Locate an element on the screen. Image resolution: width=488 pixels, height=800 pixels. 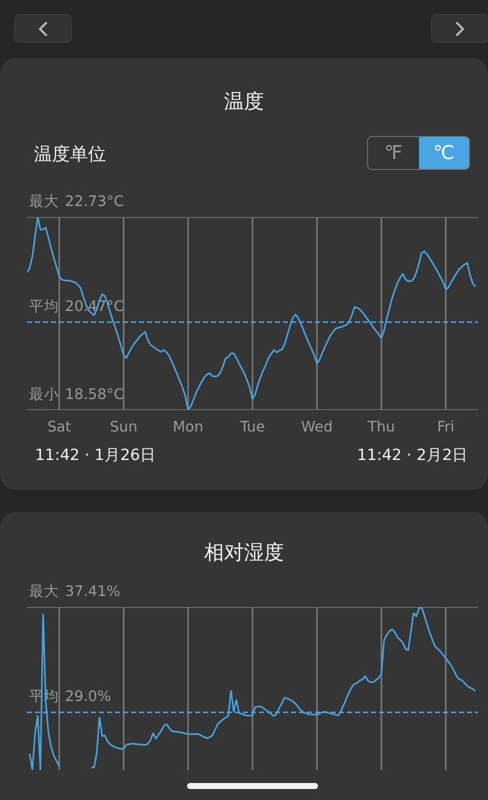
annotation: 最小 is located at coordinates (44, 394).